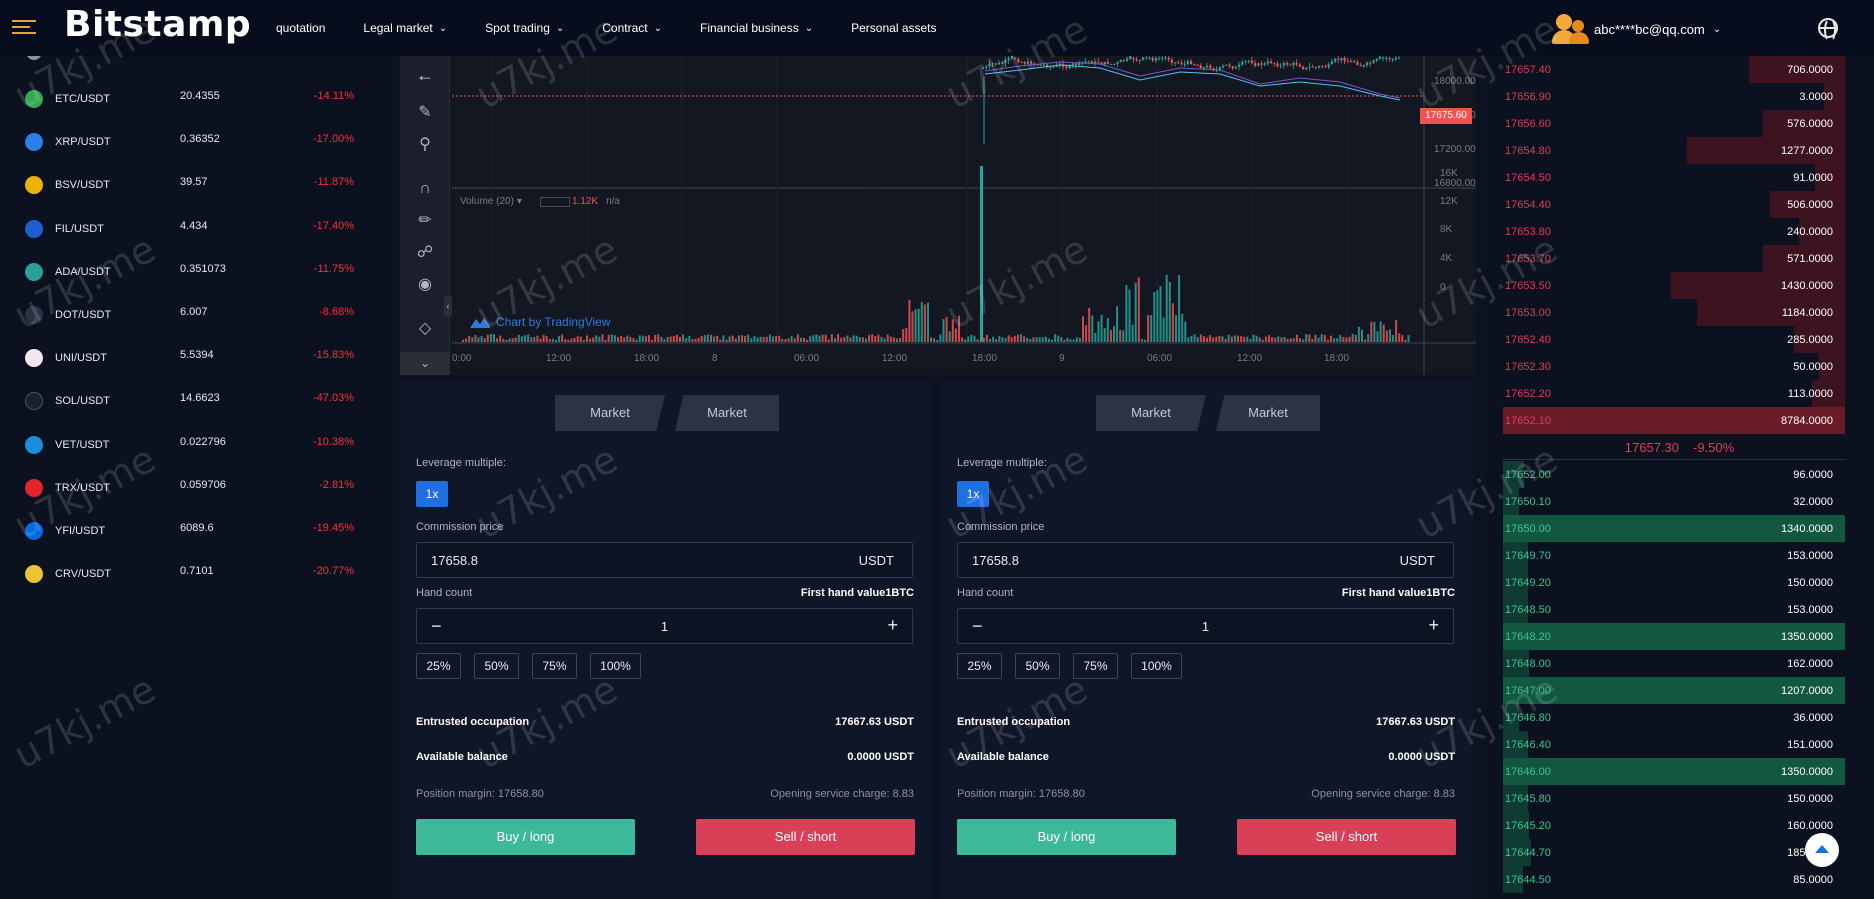 The width and height of the screenshot is (1874, 899). What do you see at coordinates (1674, 258) in the screenshot?
I see `ask-row: 17653.70 571.0000` at bounding box center [1674, 258].